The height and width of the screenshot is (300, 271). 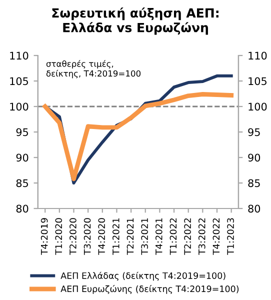 I want to click on x-tick-label: Τ4:2019, so click(x=44, y=236).